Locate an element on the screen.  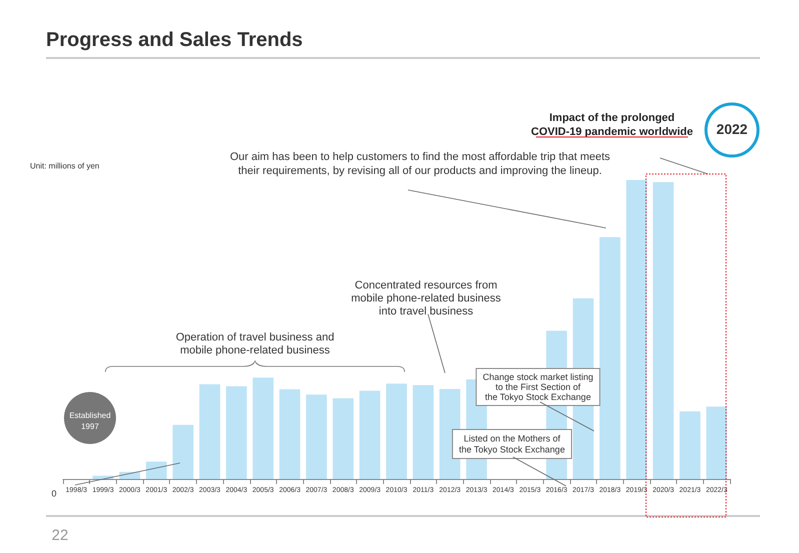
text: Impact of the prolonged COVID-19 pandemic worldwide is located at coordinates (612, 125).